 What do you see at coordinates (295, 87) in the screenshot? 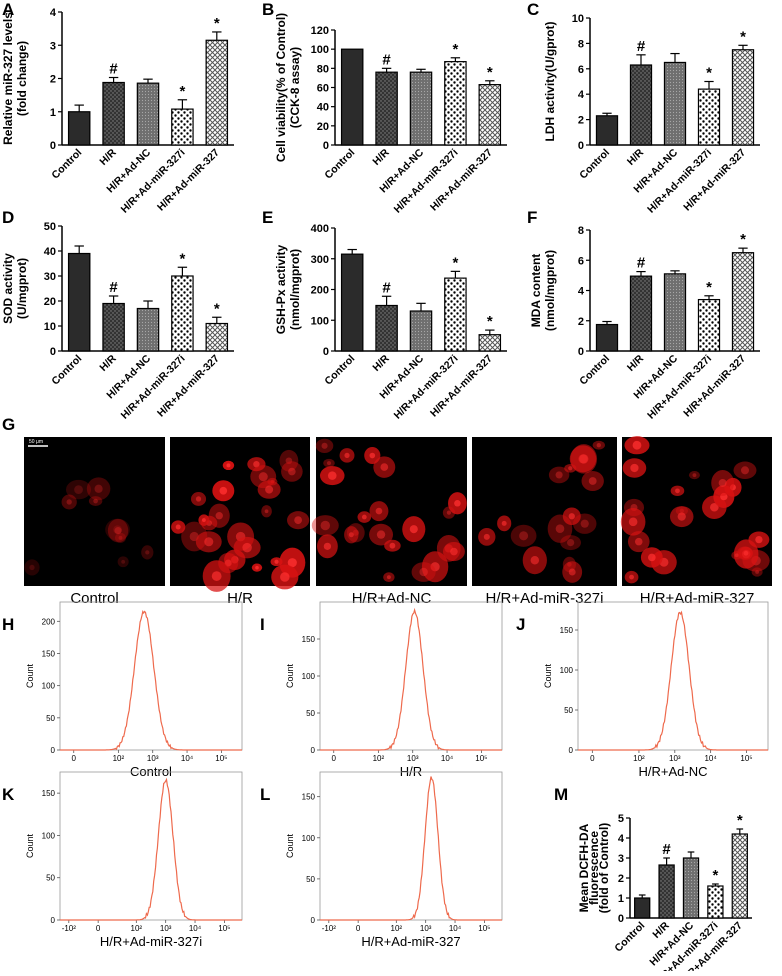
I see `y-axis-label: (CCK-8 assay)` at bounding box center [295, 87].